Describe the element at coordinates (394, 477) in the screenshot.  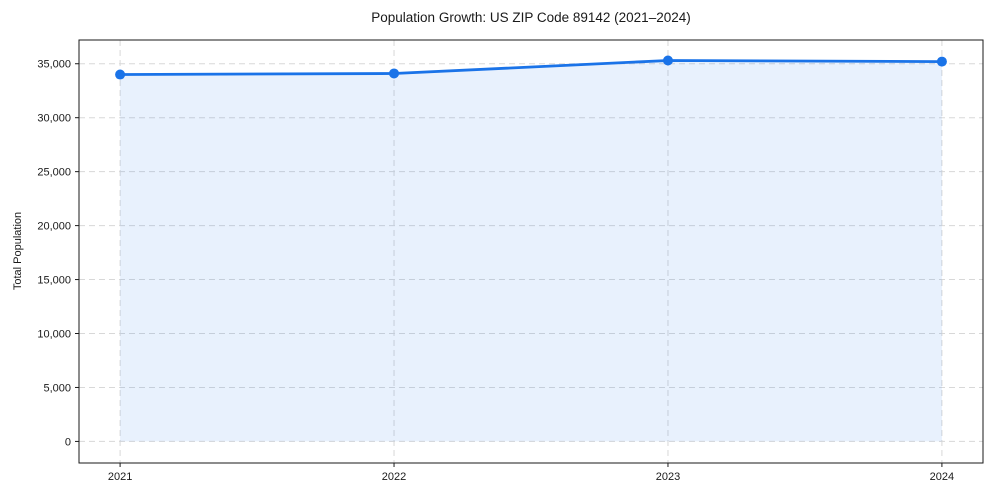
I see `x-tick-label: 2022` at that location.